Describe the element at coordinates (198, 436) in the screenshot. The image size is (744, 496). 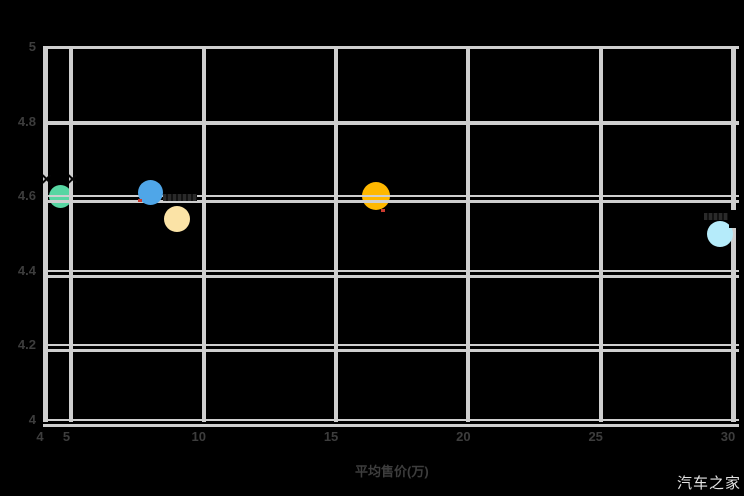
I see `x-axis-tick-label: 10` at that location.